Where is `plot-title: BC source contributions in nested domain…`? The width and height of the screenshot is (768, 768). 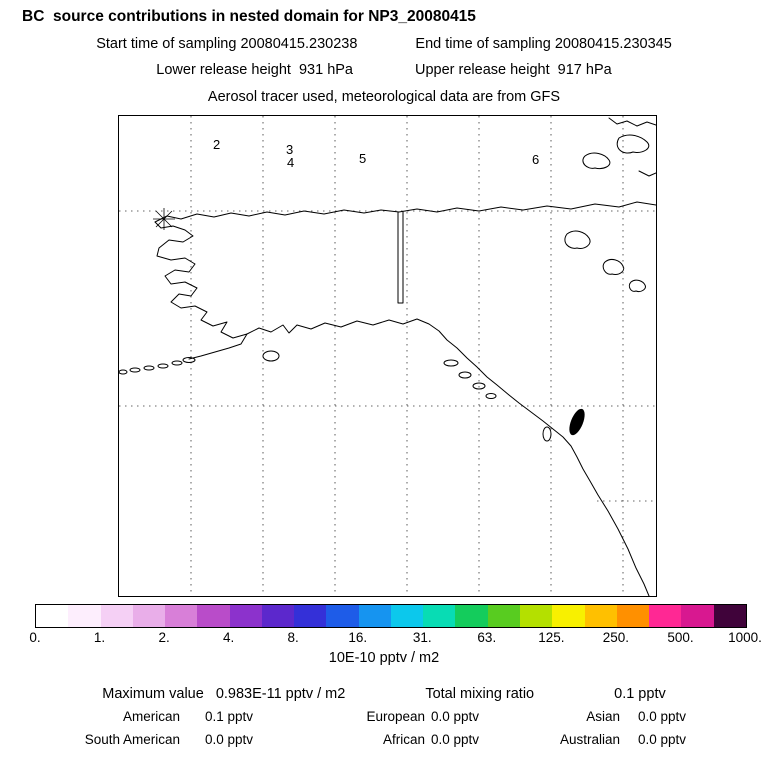 plot-title: BC source contributions in nested domain… is located at coordinates (249, 16).